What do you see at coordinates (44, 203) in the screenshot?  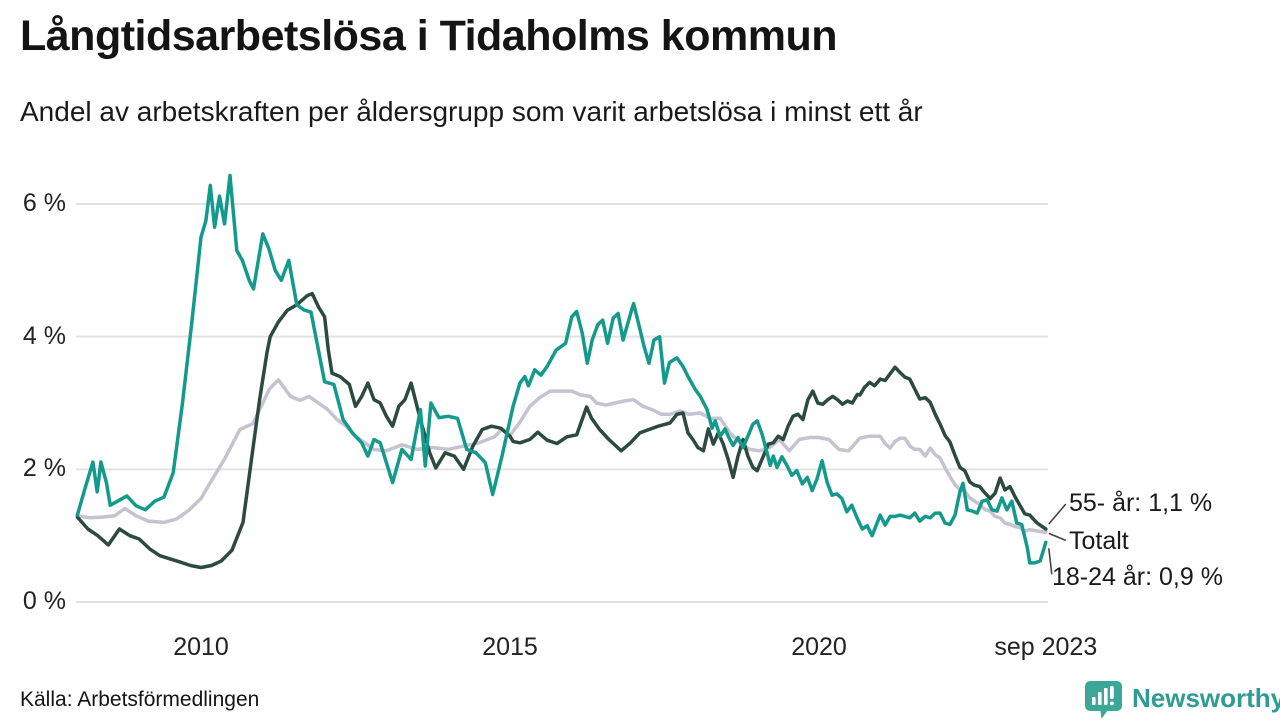 I see `y-axis-label: 6 %` at bounding box center [44, 203].